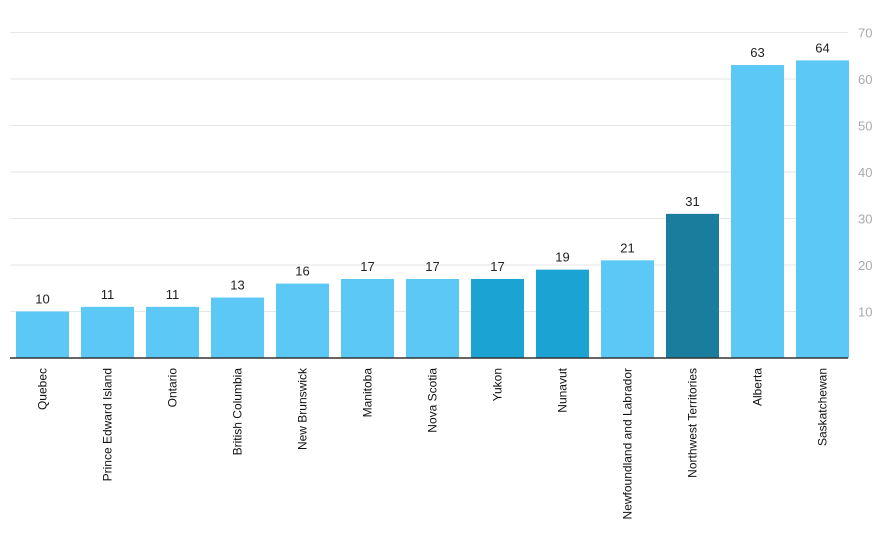 This screenshot has width=885, height=536. Describe the element at coordinates (627, 247) in the screenshot. I see `data-label: 21` at that location.